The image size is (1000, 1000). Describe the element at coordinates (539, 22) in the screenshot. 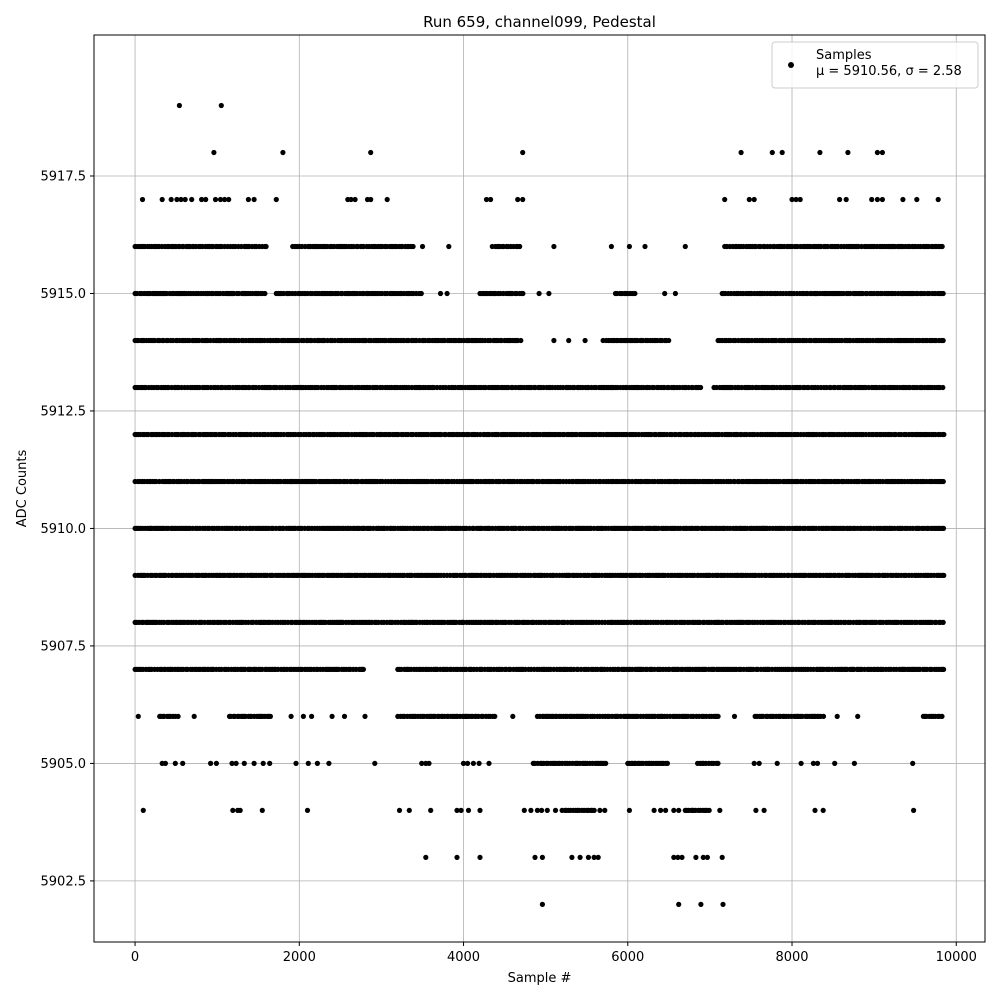

I see `chart-title: Run 659, channel099, Pedestal` at that location.